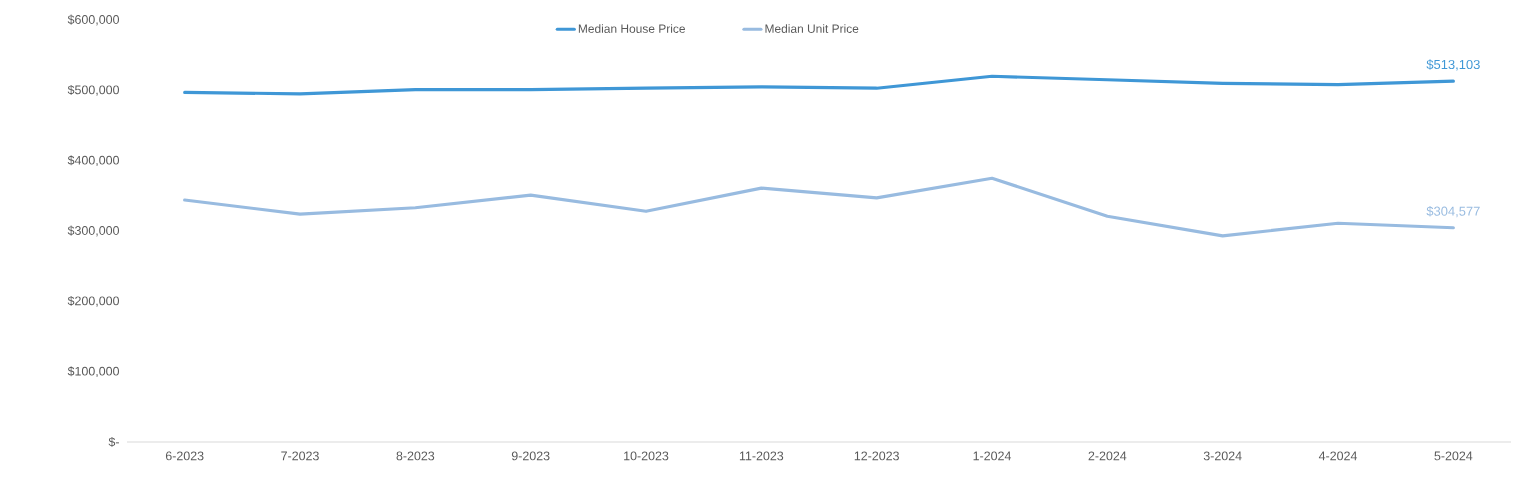  Describe the element at coordinates (1453, 65) in the screenshot. I see `data-label: $513,103` at that location.